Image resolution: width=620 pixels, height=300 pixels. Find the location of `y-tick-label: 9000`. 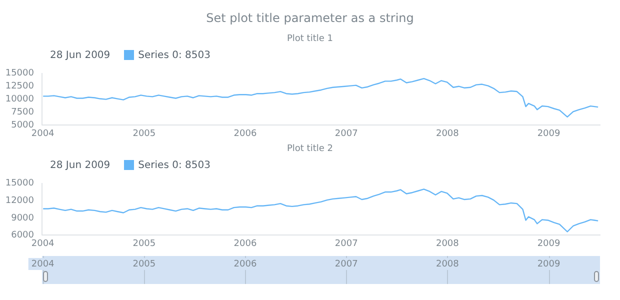

y-tick-label: 9000 is located at coordinates (22, 218).